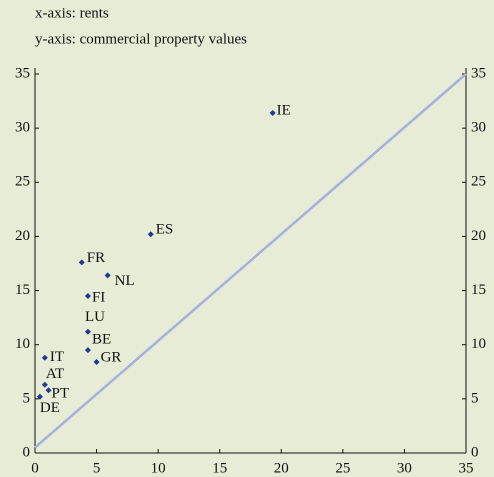 Image resolution: width=494 pixels, height=477 pixels. What do you see at coordinates (219, 468) in the screenshot?
I see `x-tick-label: 15` at bounding box center [219, 468].